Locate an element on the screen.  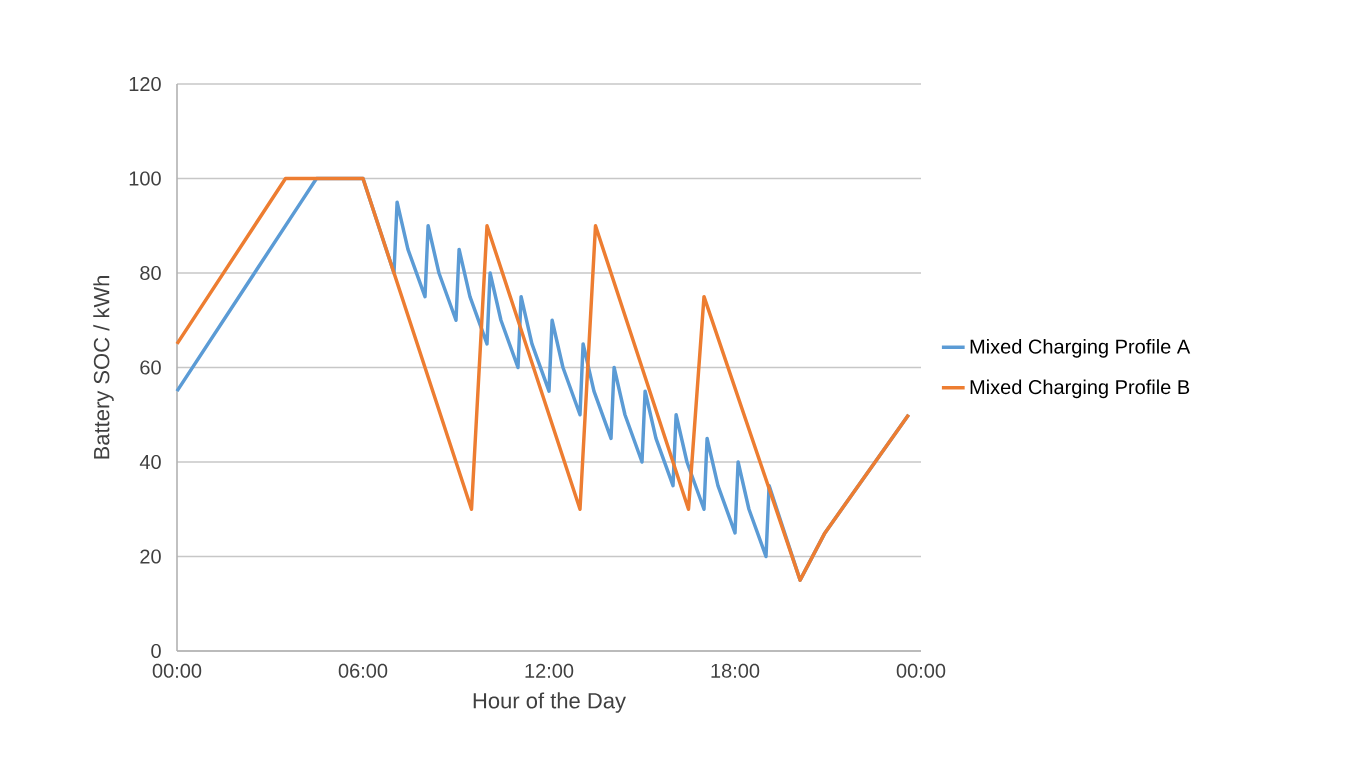
legend-label: Mixed Charging Profile A is located at coordinates (1080, 348).